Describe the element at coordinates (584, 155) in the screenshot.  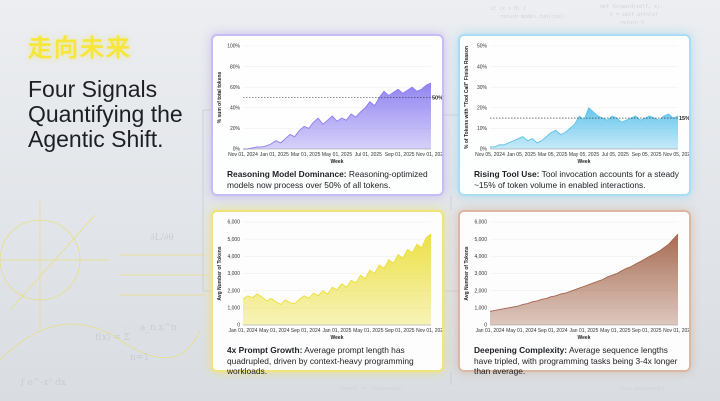
I see `x-tick-label: May 05, 2025` at that location.